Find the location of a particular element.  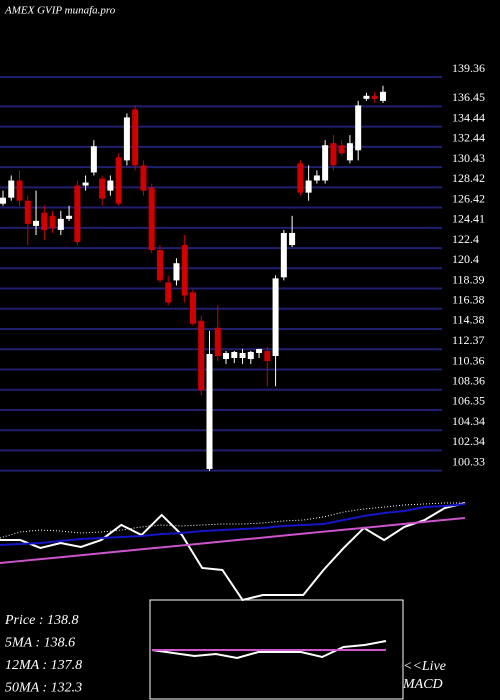

y-tick-label: 106.35 is located at coordinates (468, 401).